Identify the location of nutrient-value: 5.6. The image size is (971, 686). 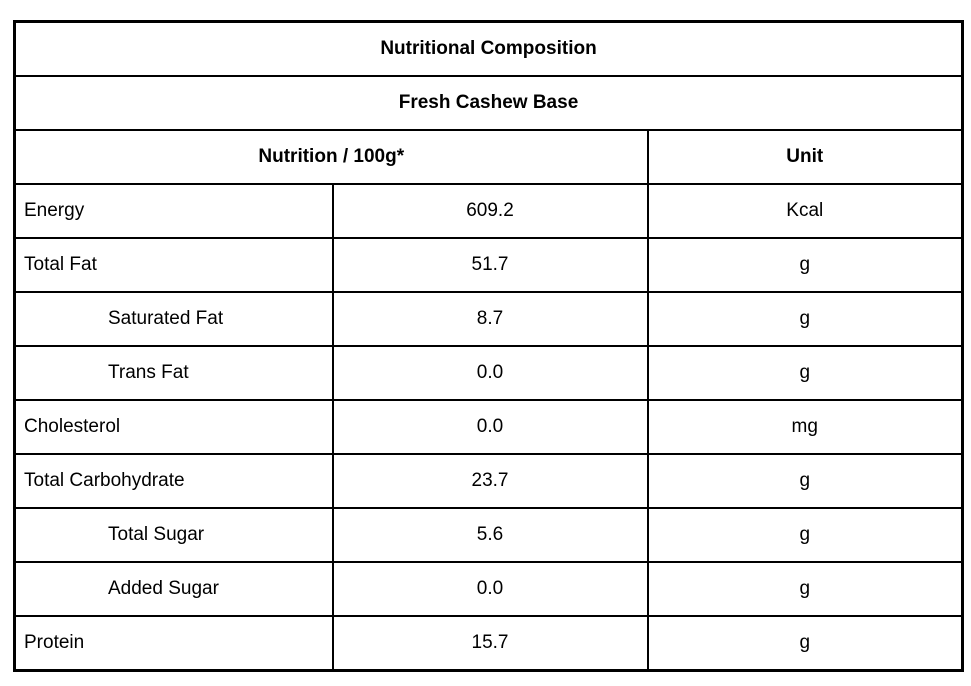
(490, 535).